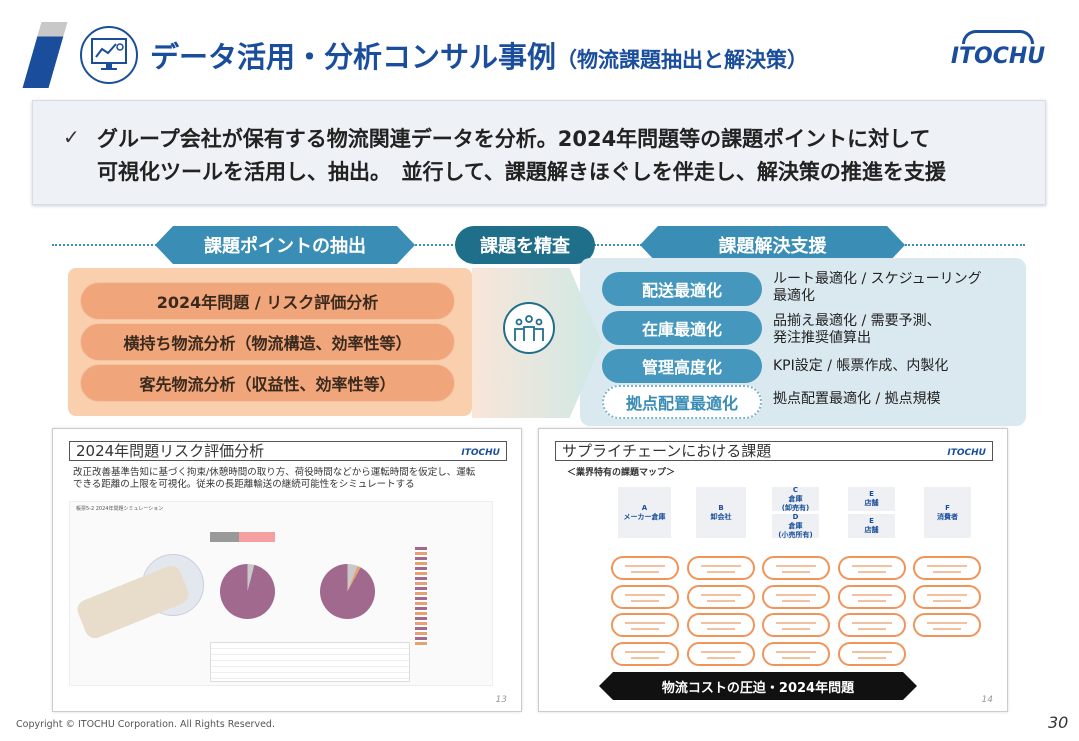 This screenshot has width=1079, height=741. Describe the element at coordinates (310, 662) in the screenshot. I see `summary-table` at that location.